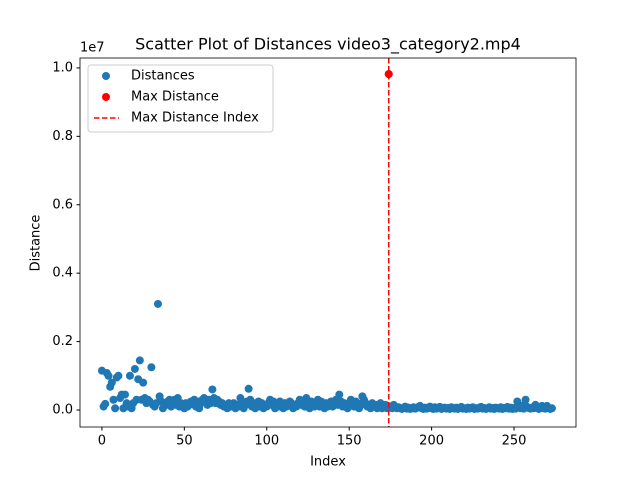  I want to click on legend-box, so click(180, 98).